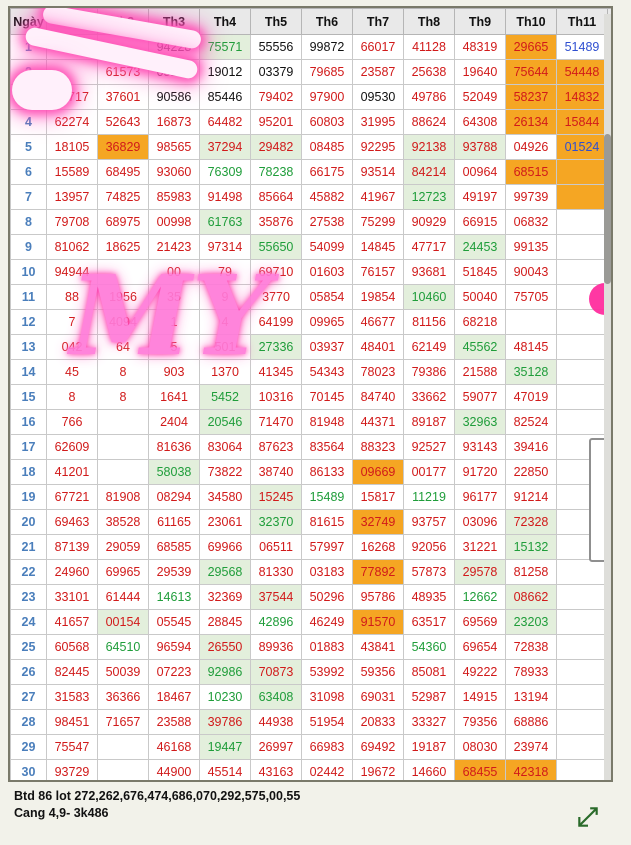 The width and height of the screenshot is (631, 845). I want to click on table-cell: 78933, so click(531, 672).